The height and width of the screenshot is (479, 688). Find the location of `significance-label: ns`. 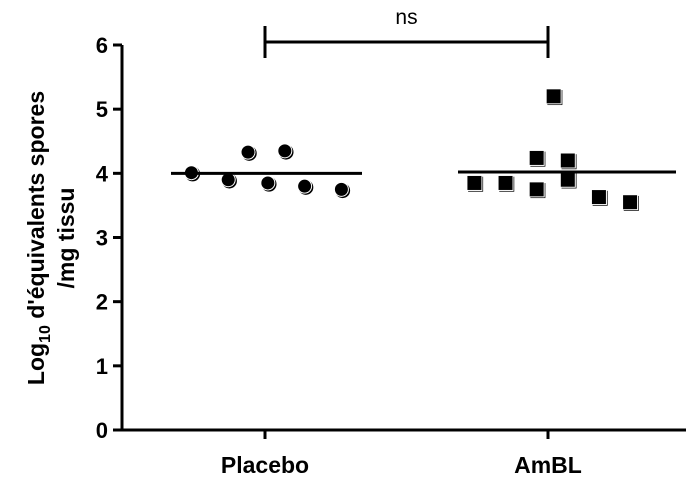

significance-label: ns is located at coordinates (406, 17).